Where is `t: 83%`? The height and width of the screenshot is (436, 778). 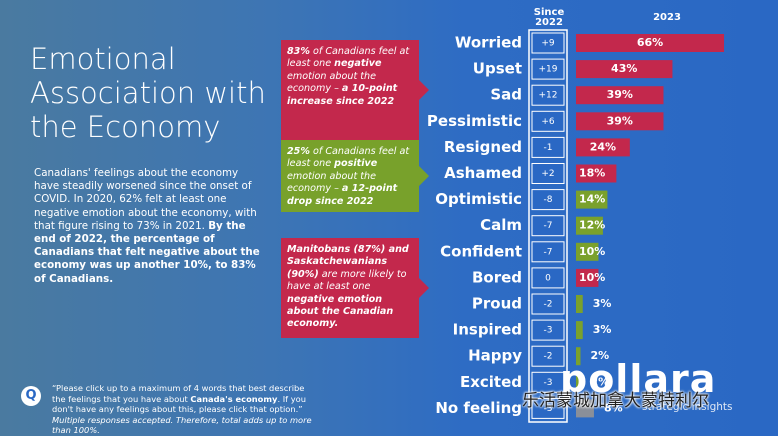 t: 83% is located at coordinates (298, 51).